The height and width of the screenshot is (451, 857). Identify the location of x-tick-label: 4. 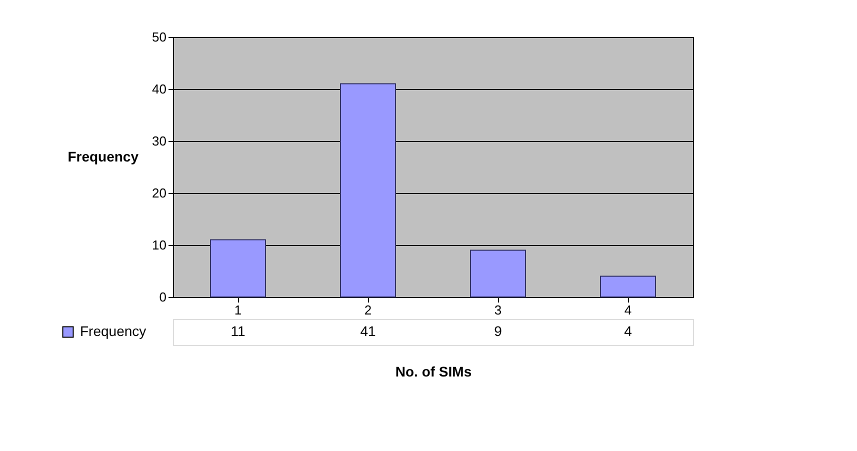
(628, 310).